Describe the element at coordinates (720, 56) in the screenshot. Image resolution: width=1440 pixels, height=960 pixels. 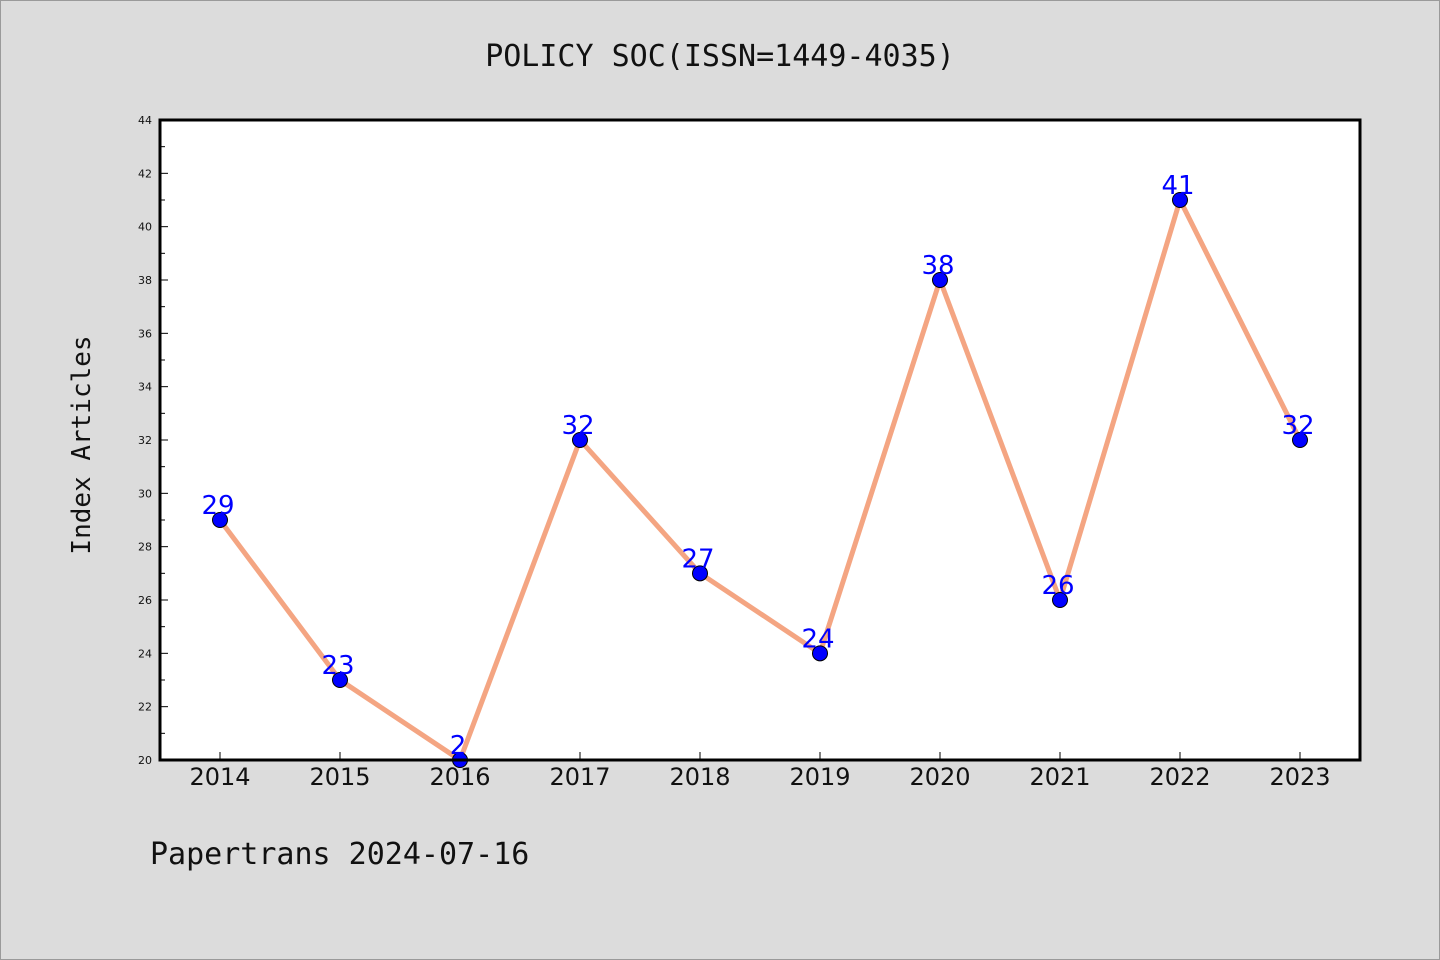
I see `chart-title: POLICY SOC(ISSN=1449-4035)` at that location.